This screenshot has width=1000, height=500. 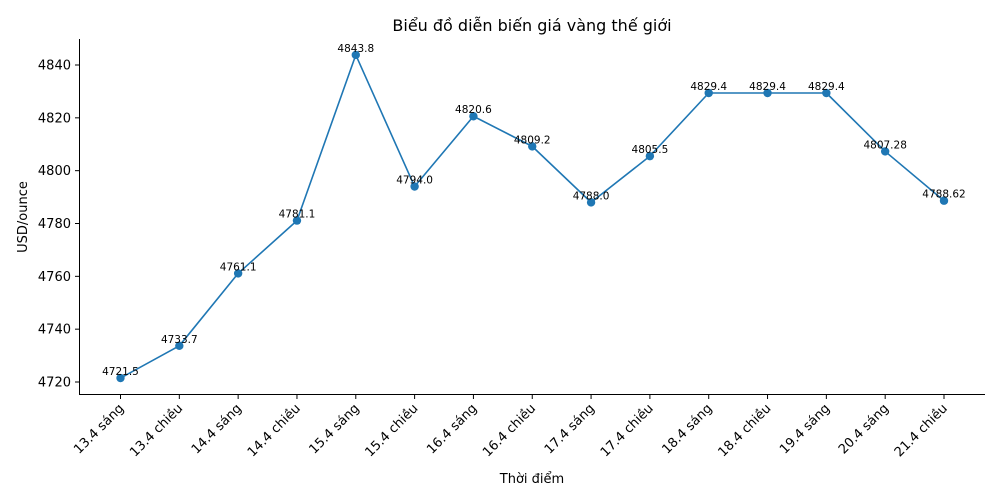 What do you see at coordinates (509, 430) in the screenshot?
I see `x-tick-label: 16.4 chiều` at bounding box center [509, 430].